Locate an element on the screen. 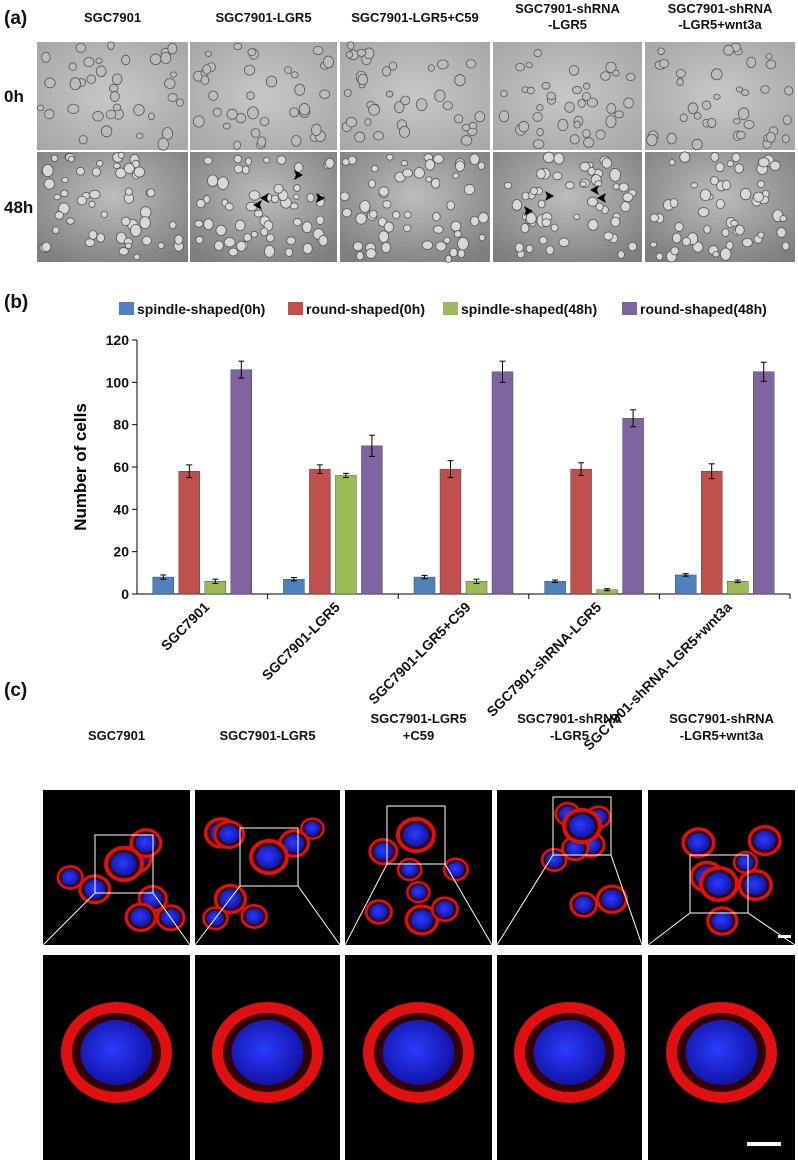 The width and height of the screenshot is (798, 1166). column-header: SGC7901 is located at coordinates (112, 17).